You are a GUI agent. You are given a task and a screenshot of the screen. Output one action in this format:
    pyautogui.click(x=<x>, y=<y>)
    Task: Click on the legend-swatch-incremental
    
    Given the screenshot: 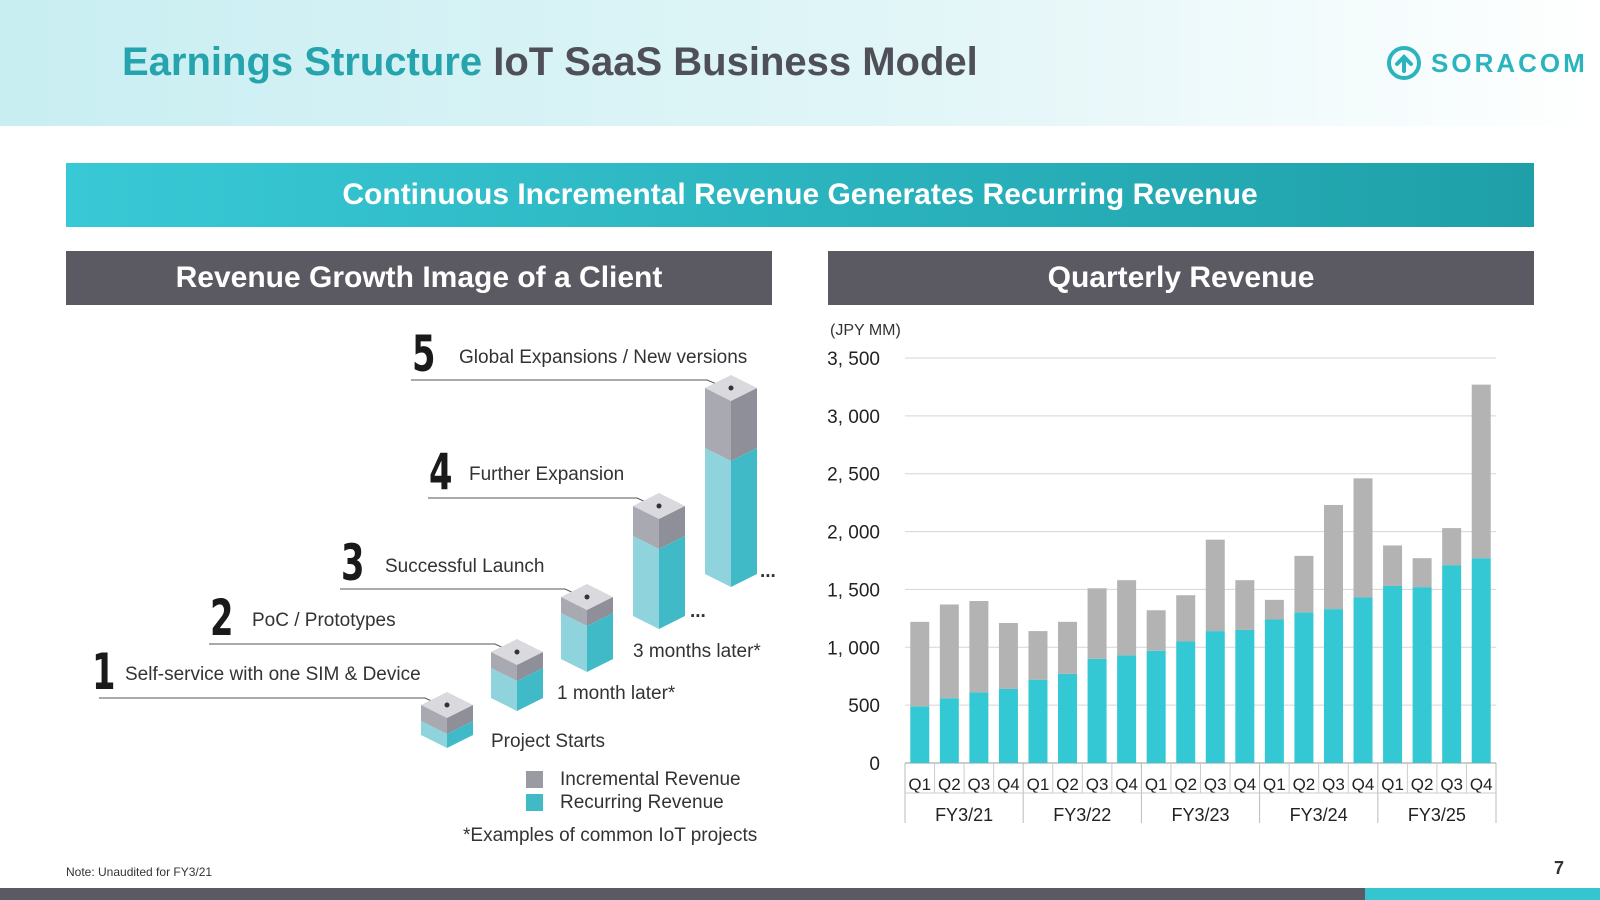 What is the action you would take?
    pyautogui.click(x=534, y=779)
    